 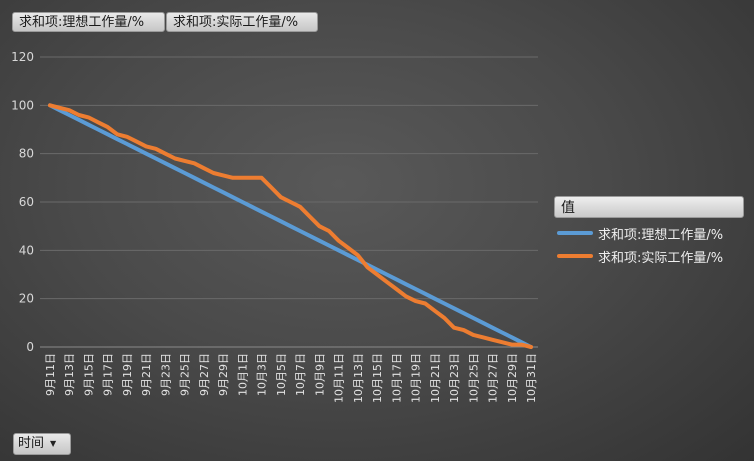 I want to click on y-axis-tick-labels: 0 20 40 60 80 100 120, so click(x=22, y=202).